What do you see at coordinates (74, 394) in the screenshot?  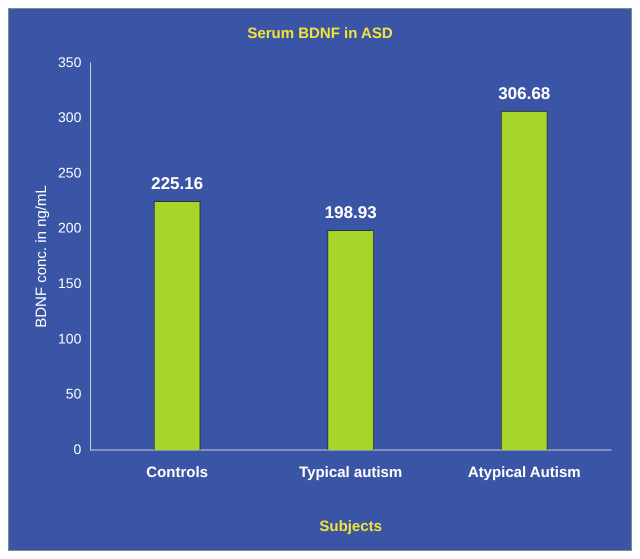 I see `y-tick-label: 50` at bounding box center [74, 394].